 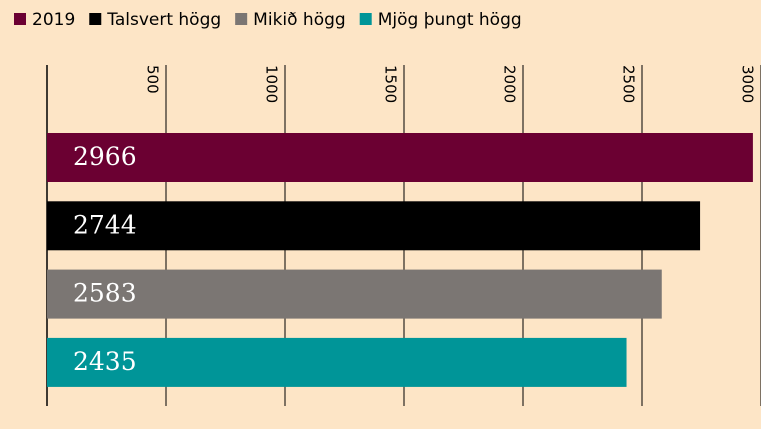 What do you see at coordinates (105, 156) in the screenshot?
I see `value-label: 2966` at bounding box center [105, 156].